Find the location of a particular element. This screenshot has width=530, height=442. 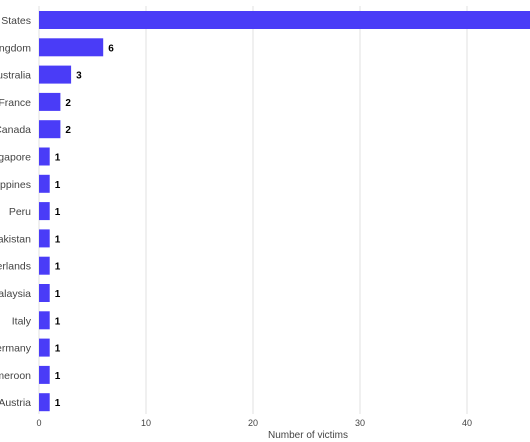

x-tick-label: 30 is located at coordinates (360, 423).